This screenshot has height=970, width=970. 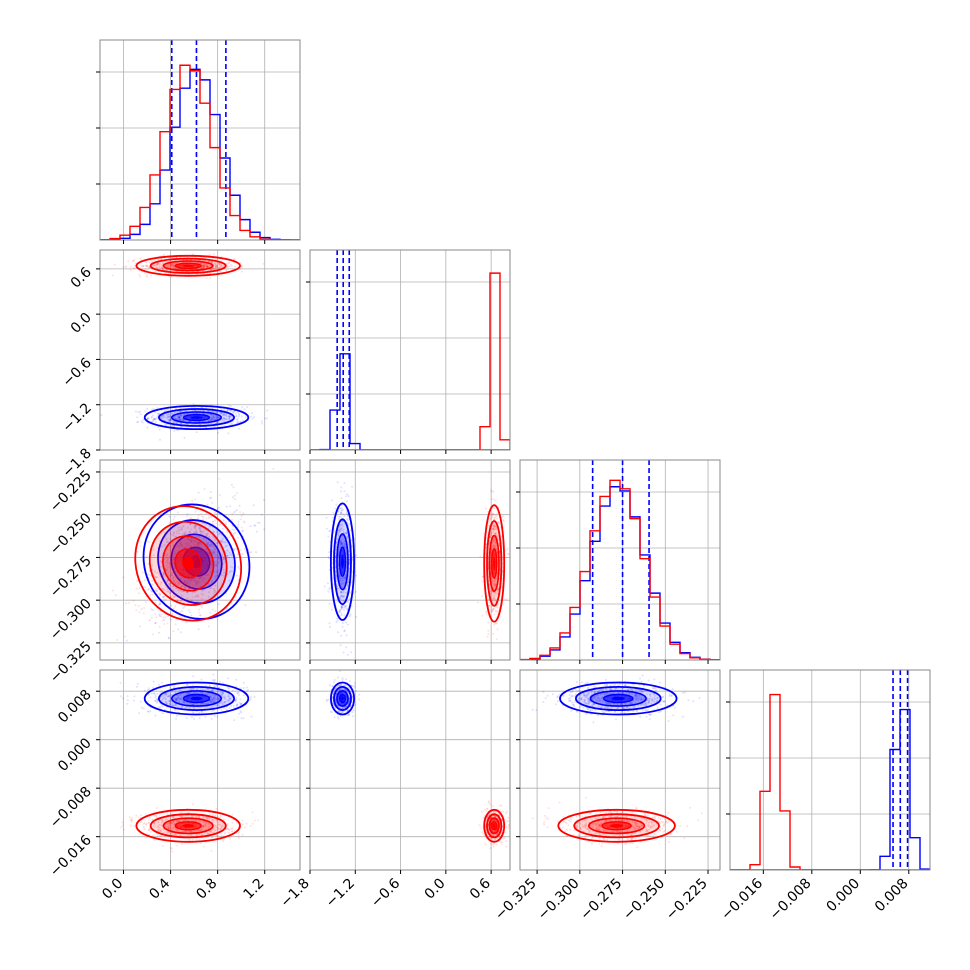 What do you see at coordinates (200, 350) in the screenshot?
I see `panel-frame` at bounding box center [200, 350].